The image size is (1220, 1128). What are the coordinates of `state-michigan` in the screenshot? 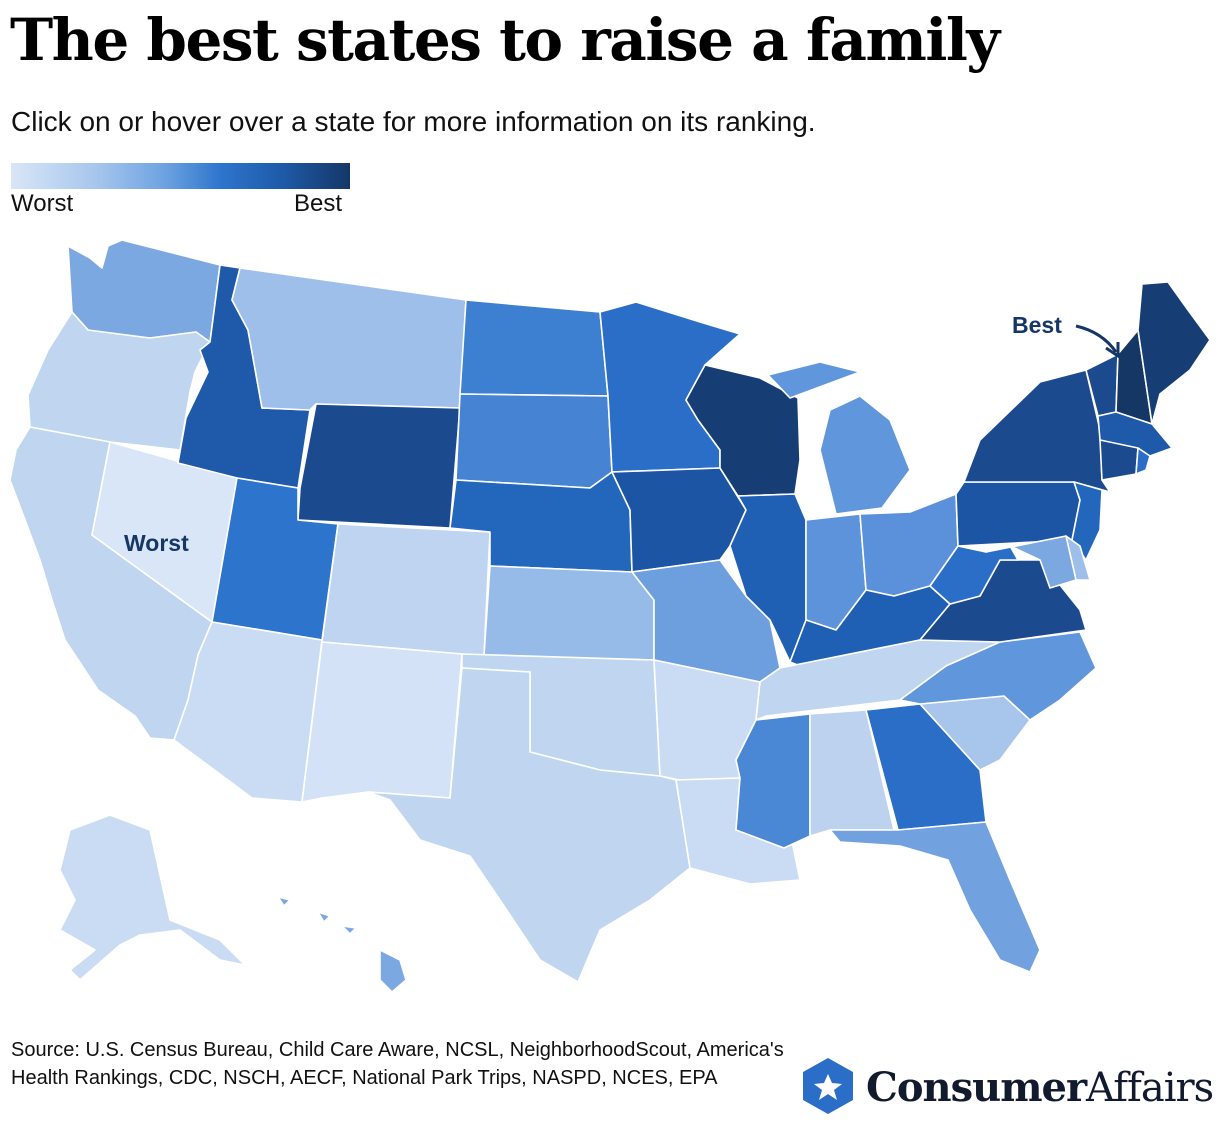 It's located at (839, 438).